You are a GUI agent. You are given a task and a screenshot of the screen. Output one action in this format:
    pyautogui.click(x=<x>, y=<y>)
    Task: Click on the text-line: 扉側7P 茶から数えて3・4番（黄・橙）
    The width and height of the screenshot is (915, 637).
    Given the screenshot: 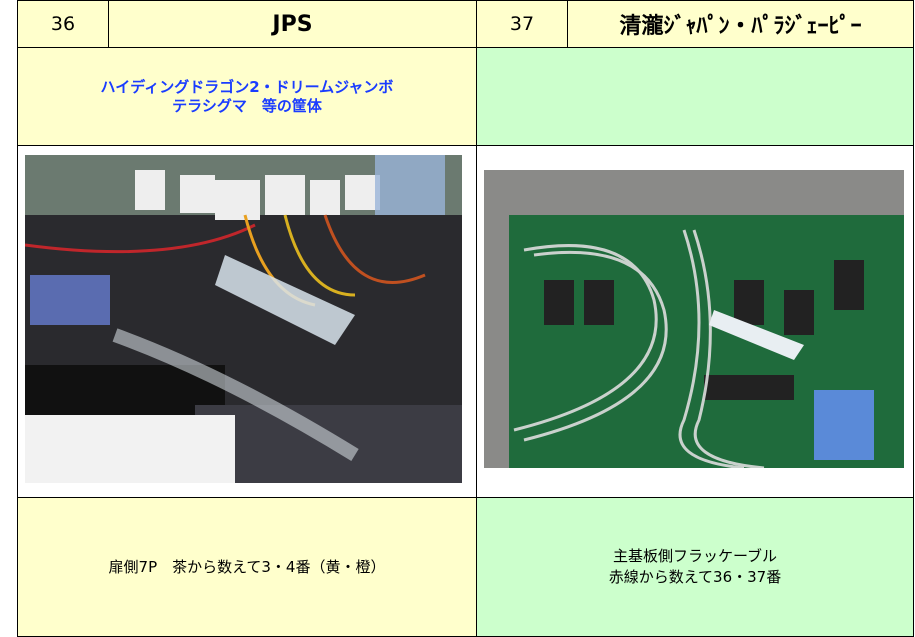 What is the action you would take?
    pyautogui.click(x=247, y=566)
    